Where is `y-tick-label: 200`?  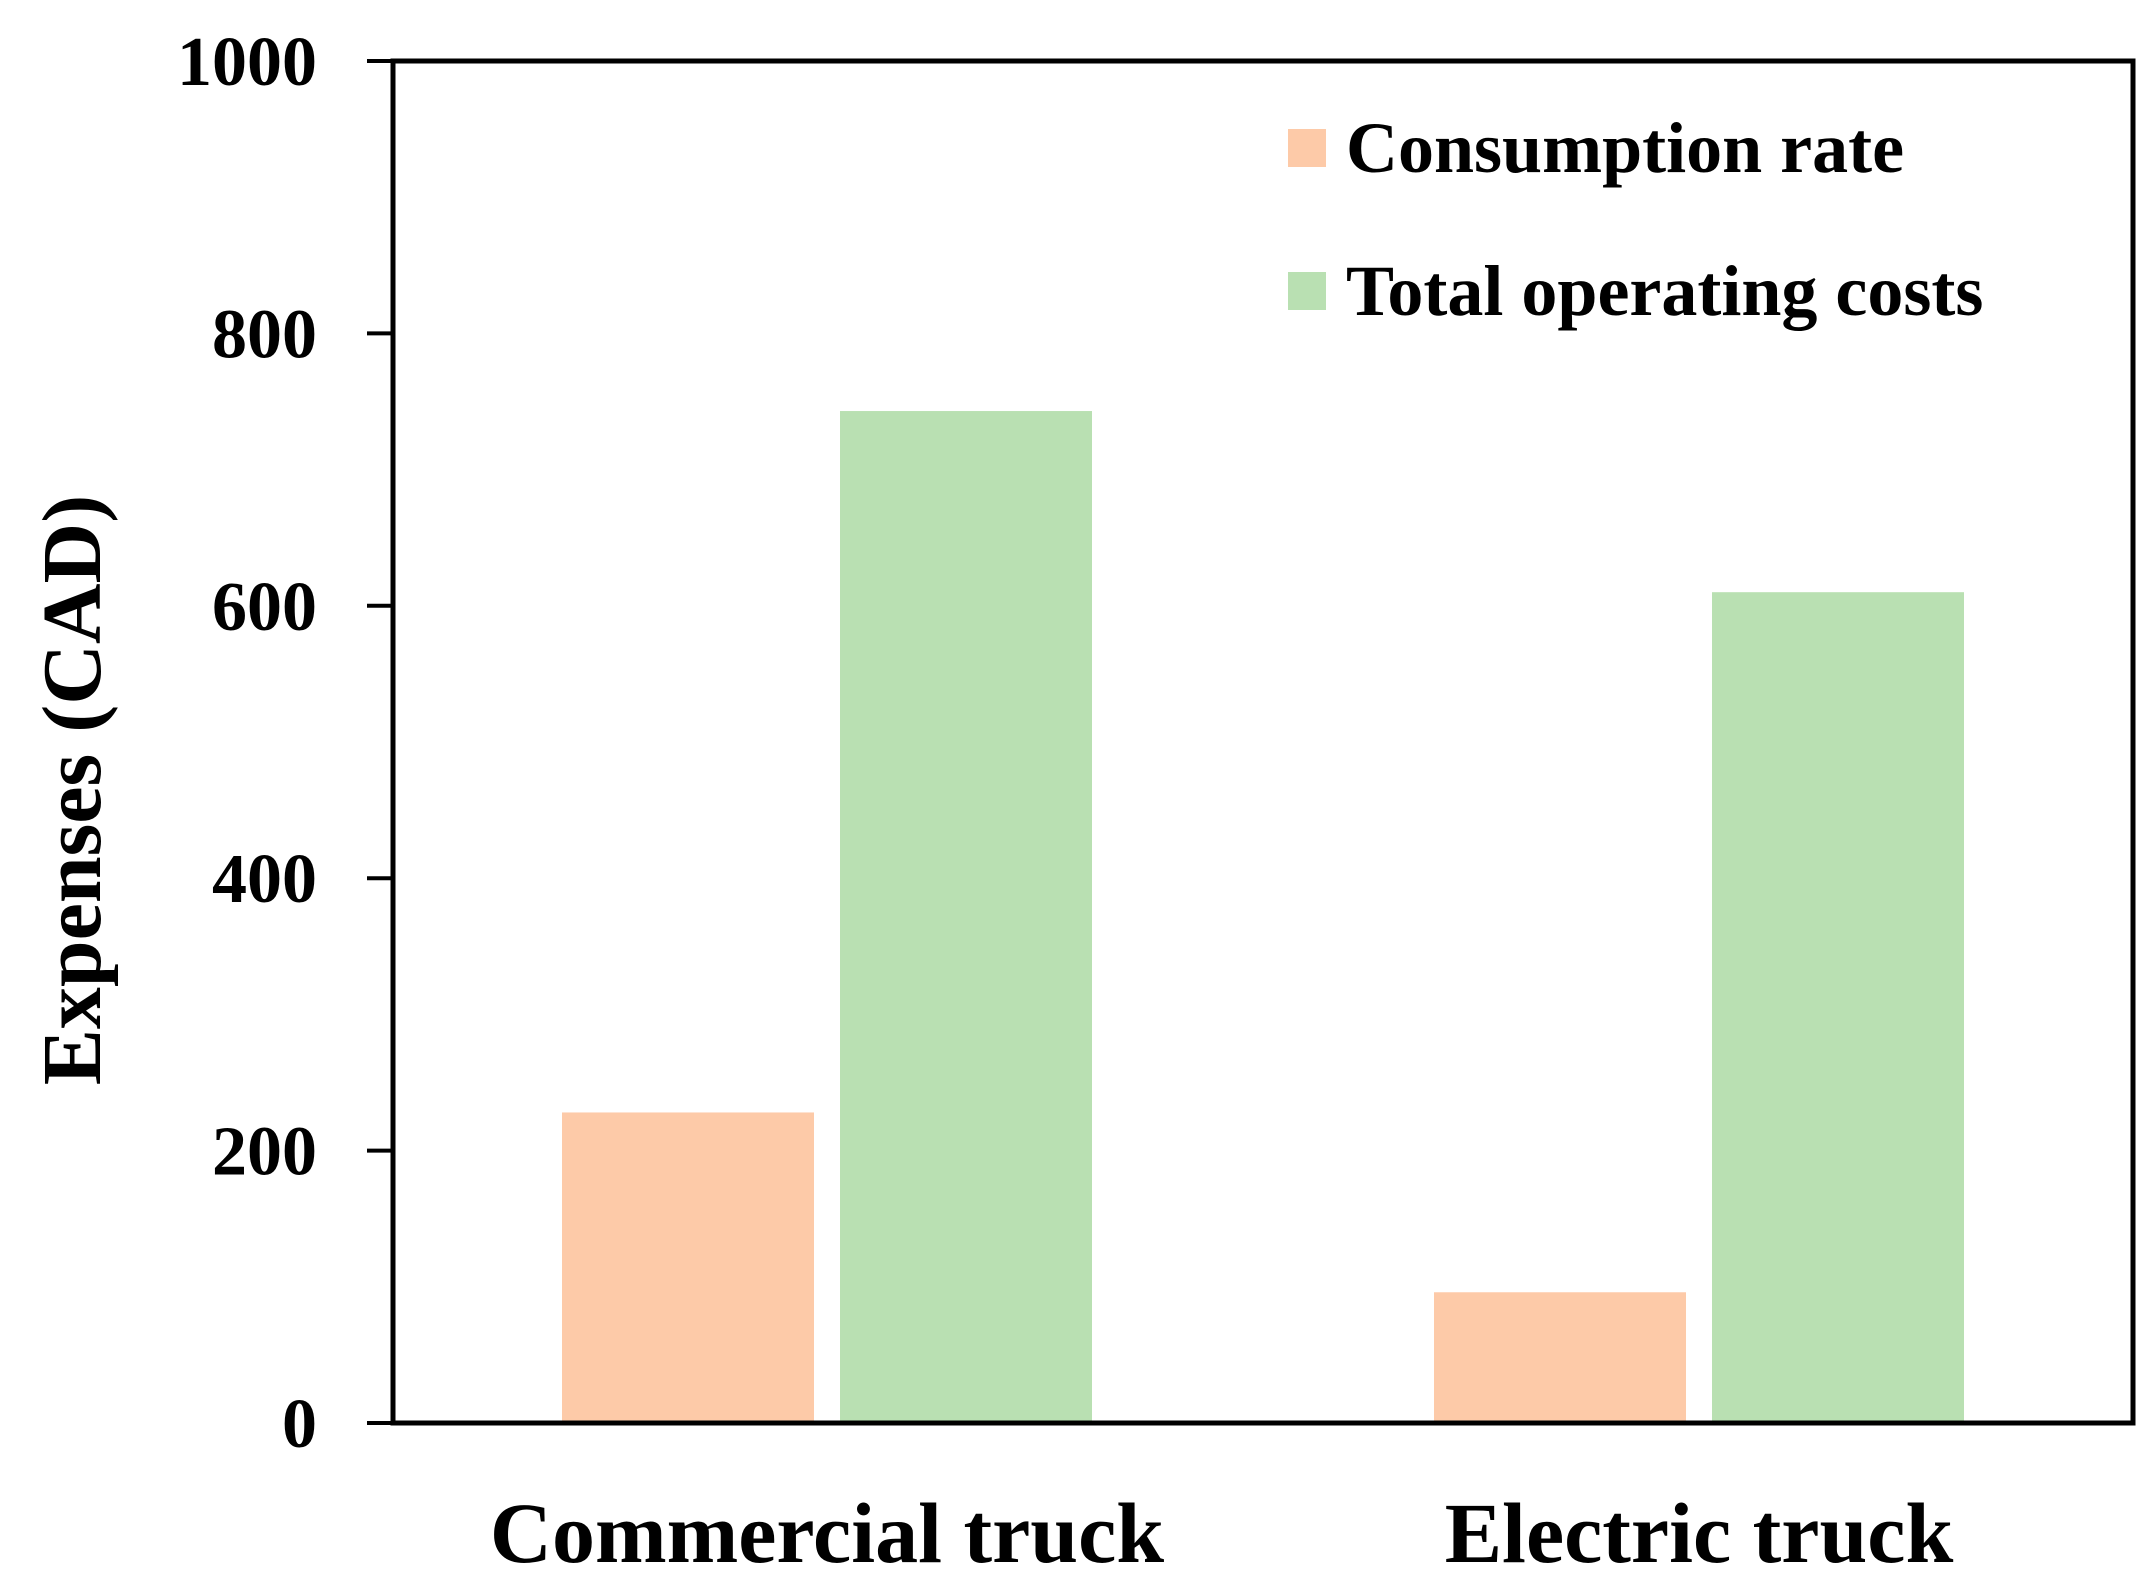
y-tick-label: 200 is located at coordinates (264, 1152).